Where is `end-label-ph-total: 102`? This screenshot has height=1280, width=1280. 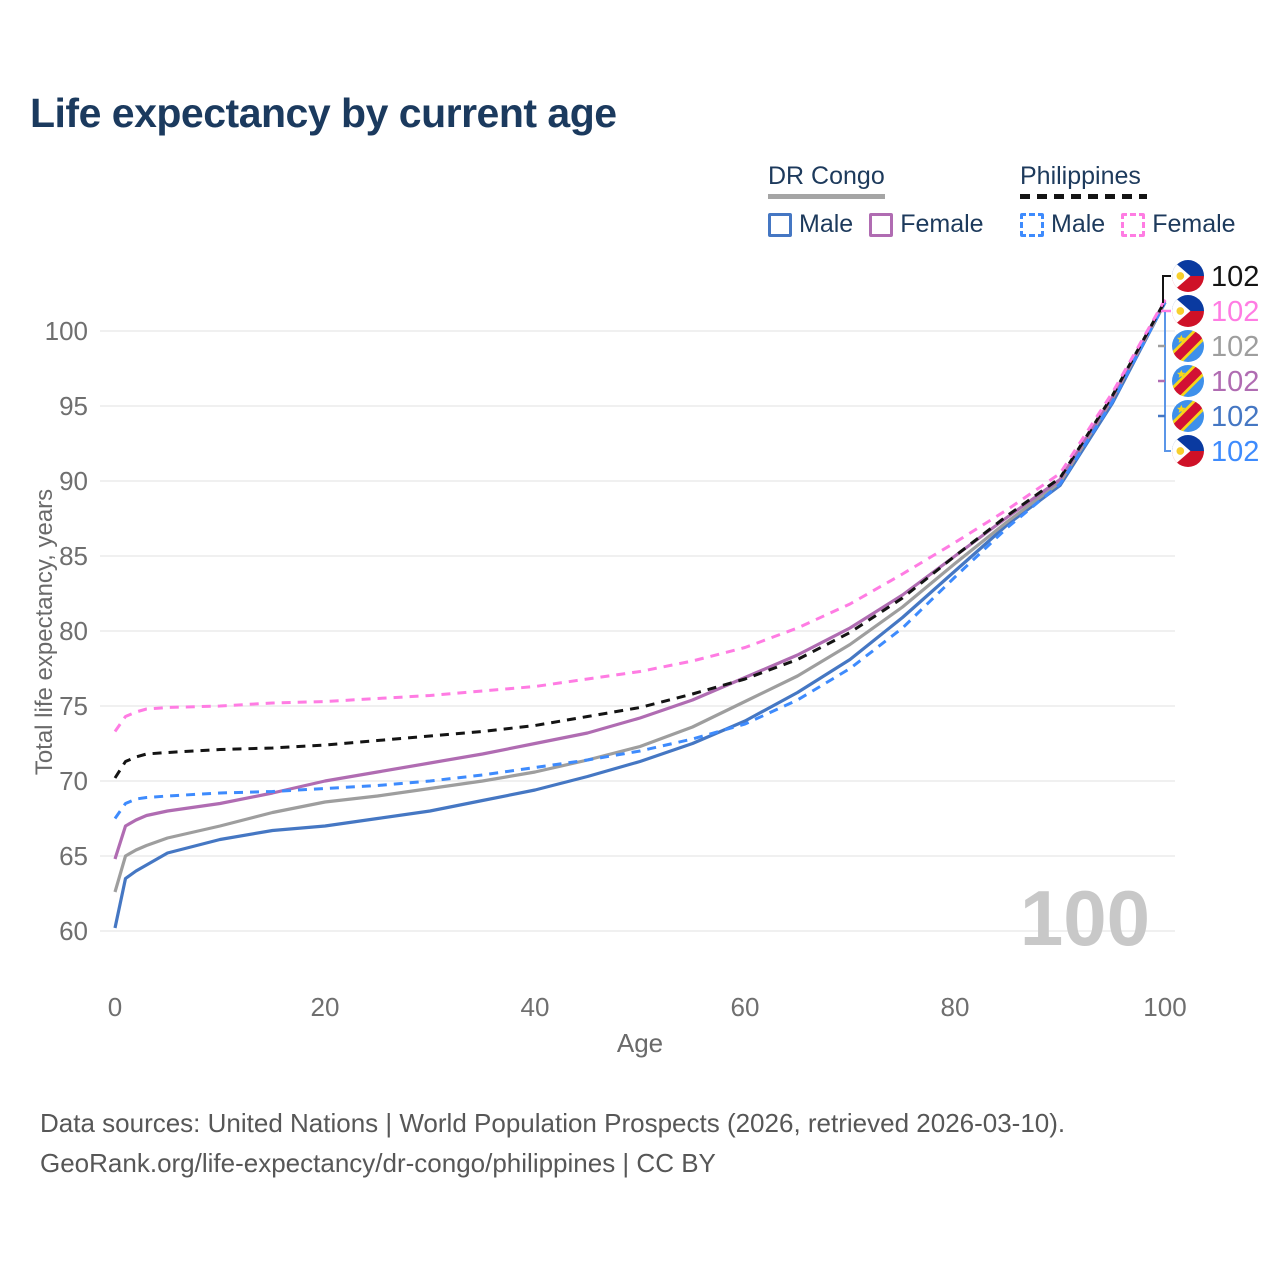 end-label-ph-total: 102 is located at coordinates (1215, 276).